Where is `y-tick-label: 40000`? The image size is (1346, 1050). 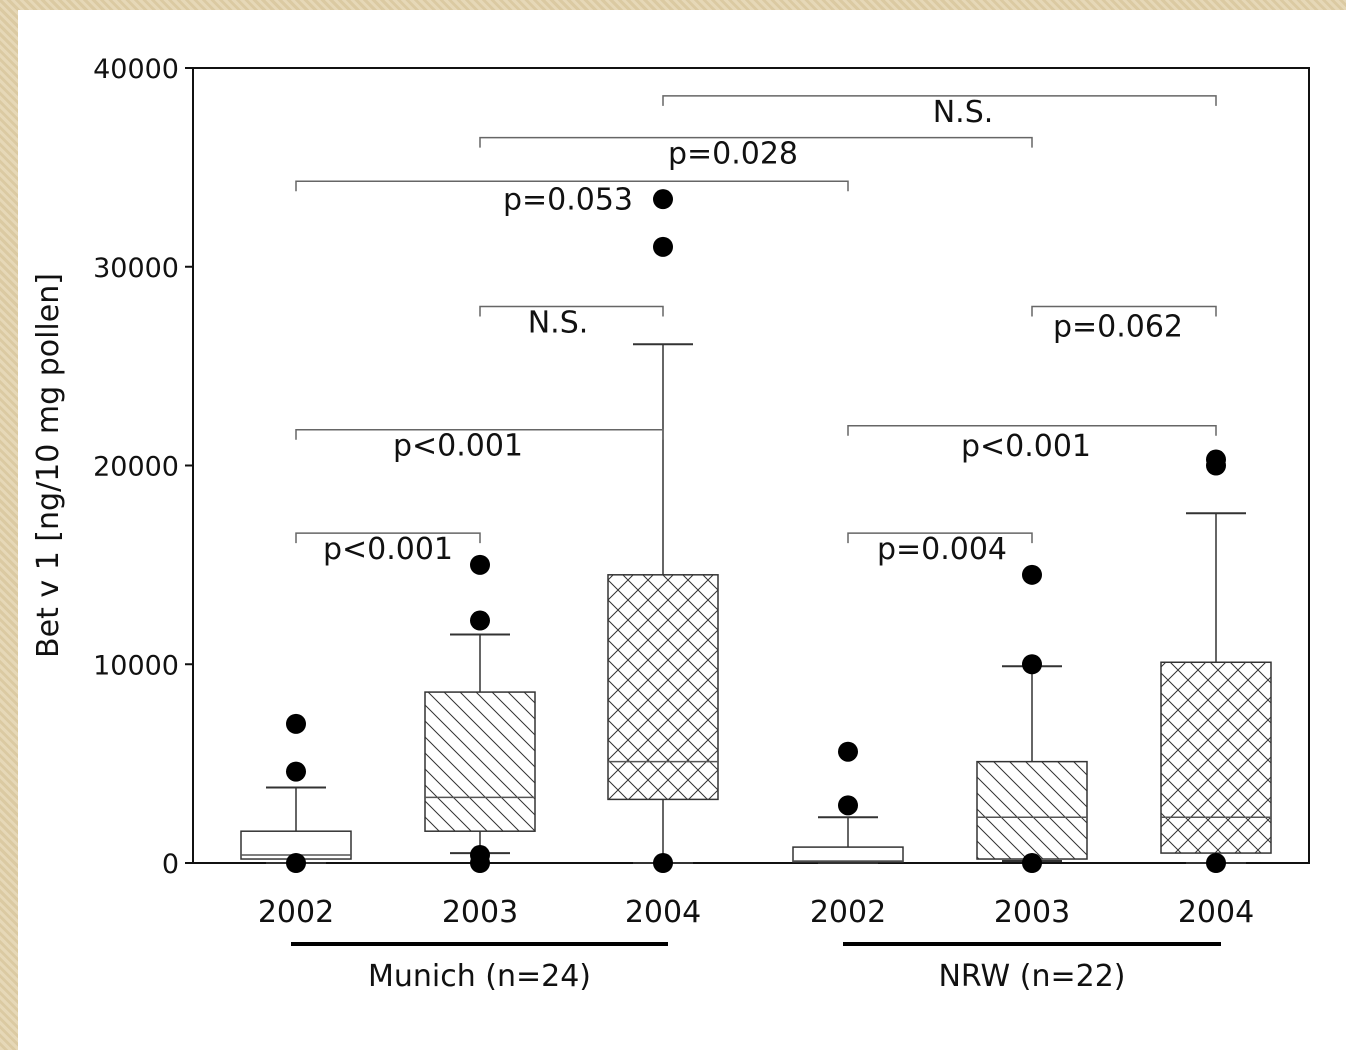
y-tick-label: 40000 is located at coordinates (136, 69).